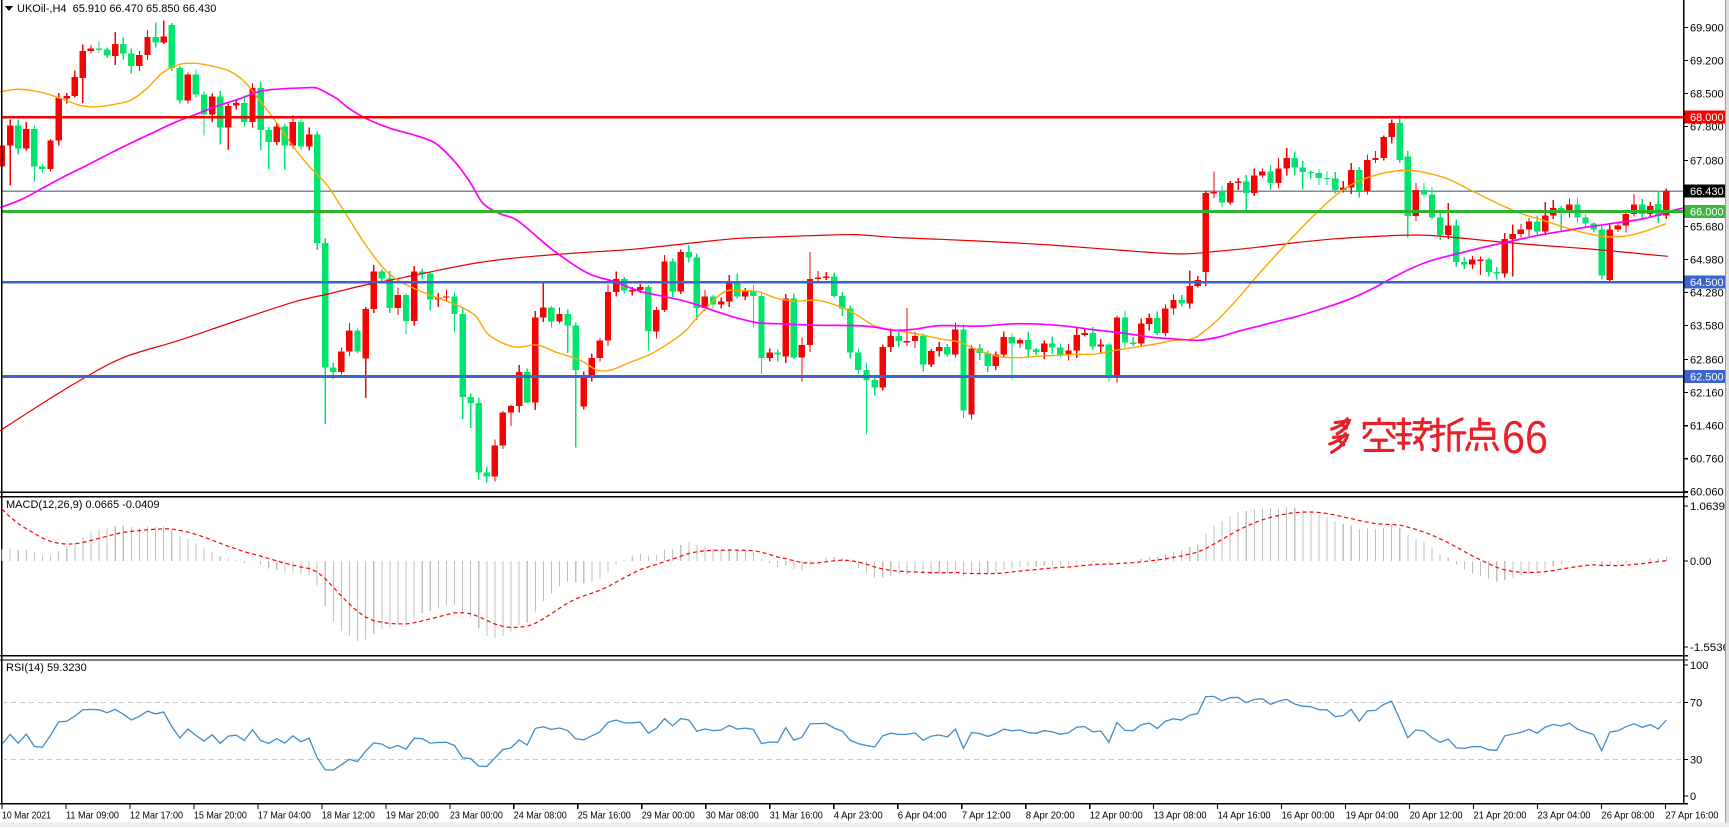 This screenshot has width=1729, height=832. What do you see at coordinates (1696, 703) in the screenshot?
I see `svg-text: 70` at bounding box center [1696, 703].